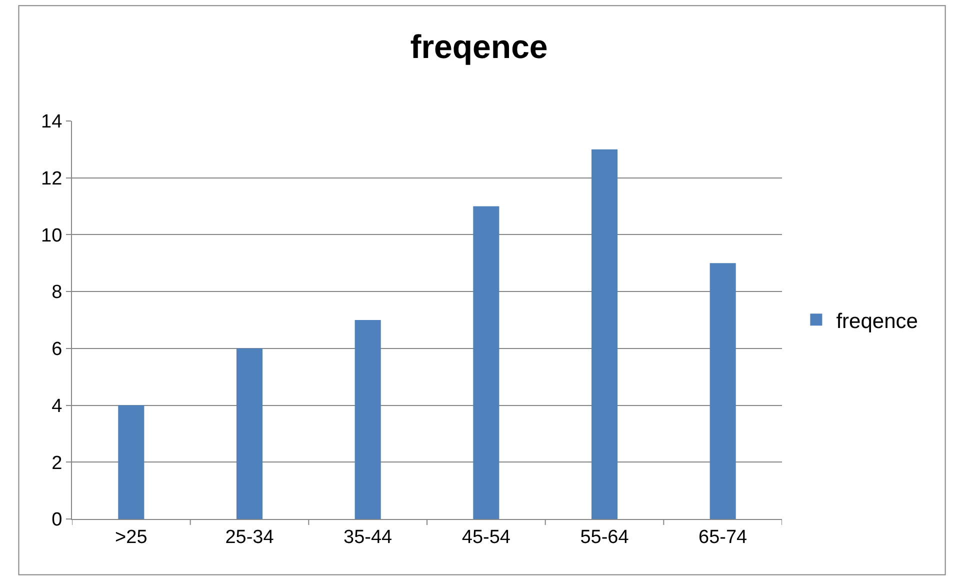  I want to click on y-tick-label: 6, so click(57, 349).